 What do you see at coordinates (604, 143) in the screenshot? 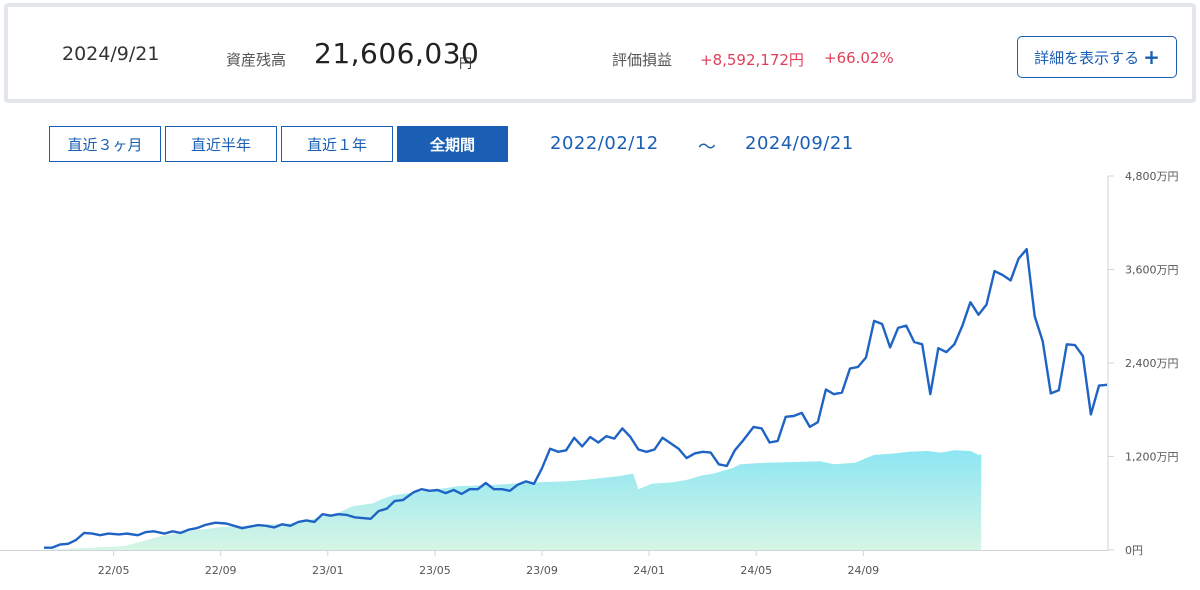
I see `range-start-date: 2022/02/12` at bounding box center [604, 143].